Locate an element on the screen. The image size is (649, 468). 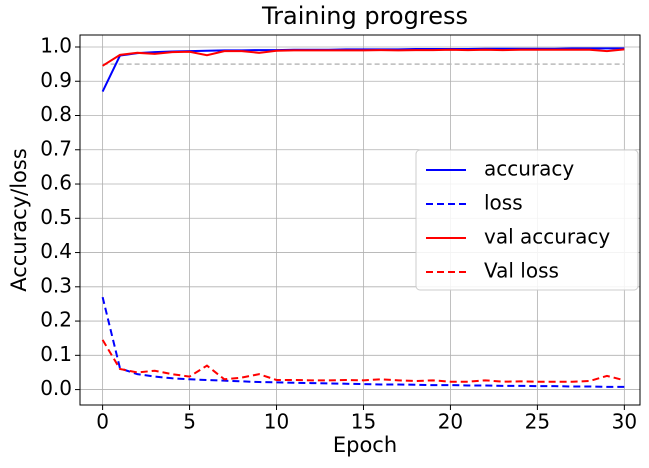
x-tick-label: 5 is located at coordinates (189, 422).